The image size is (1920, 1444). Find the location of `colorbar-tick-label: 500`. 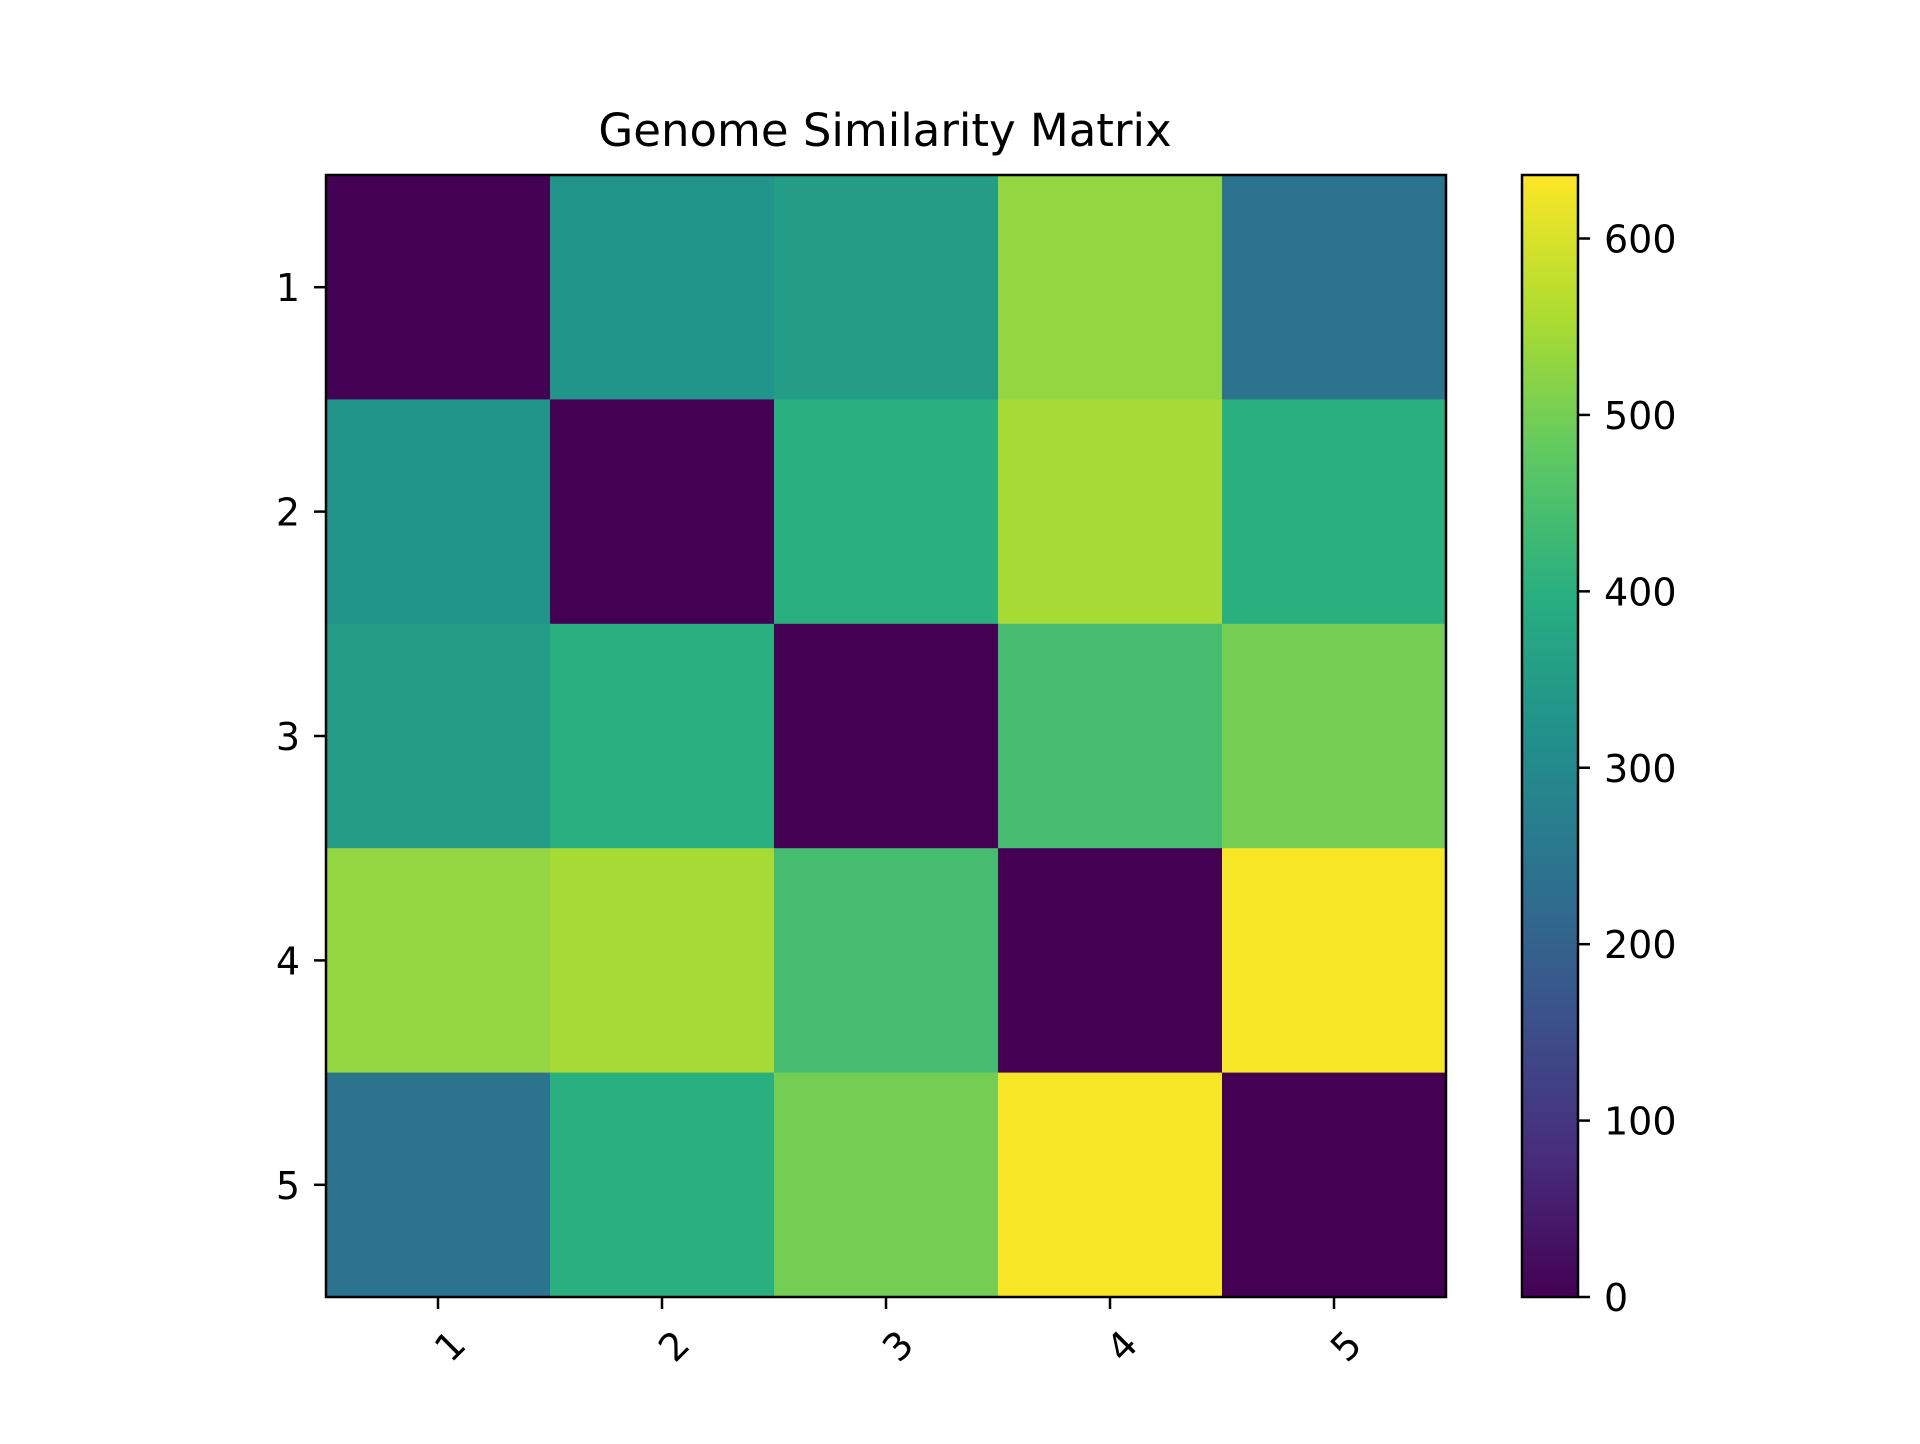

colorbar-tick-label: 500 is located at coordinates (1640, 416).